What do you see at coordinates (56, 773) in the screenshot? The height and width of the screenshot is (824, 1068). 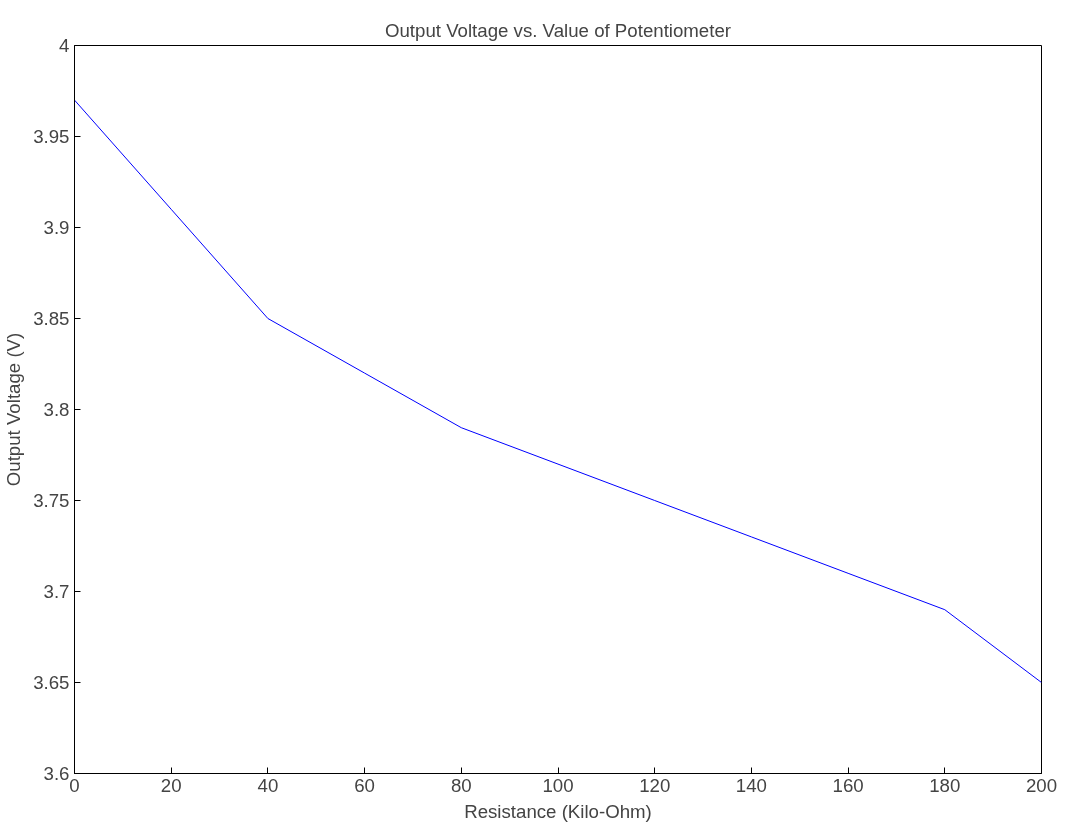 I see `y-tick-label: 3.6` at bounding box center [56, 773].